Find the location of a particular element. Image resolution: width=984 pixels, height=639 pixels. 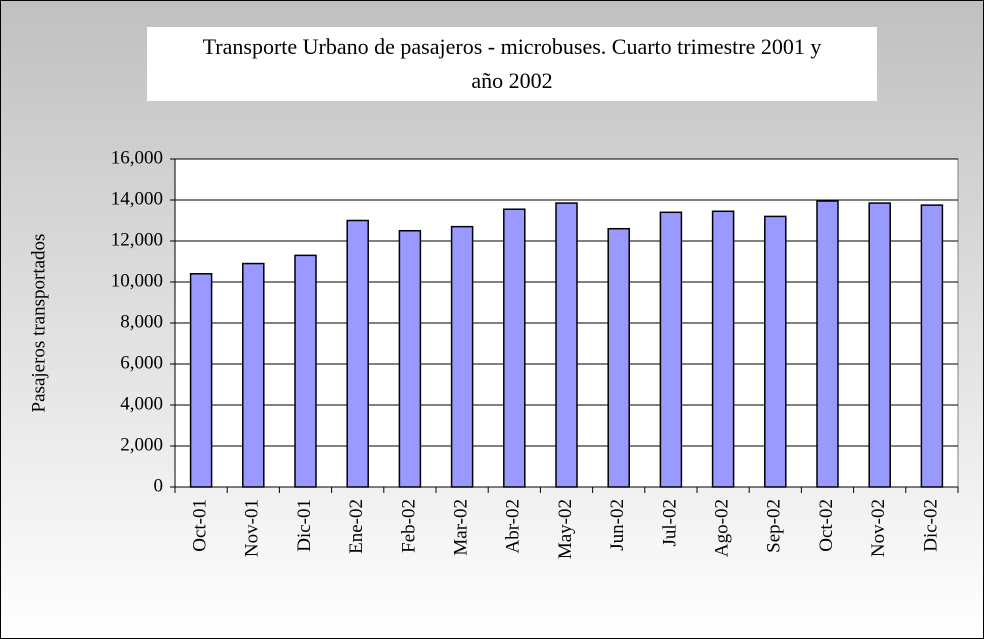

y-tick-label: 14,000 is located at coordinates (137, 198).